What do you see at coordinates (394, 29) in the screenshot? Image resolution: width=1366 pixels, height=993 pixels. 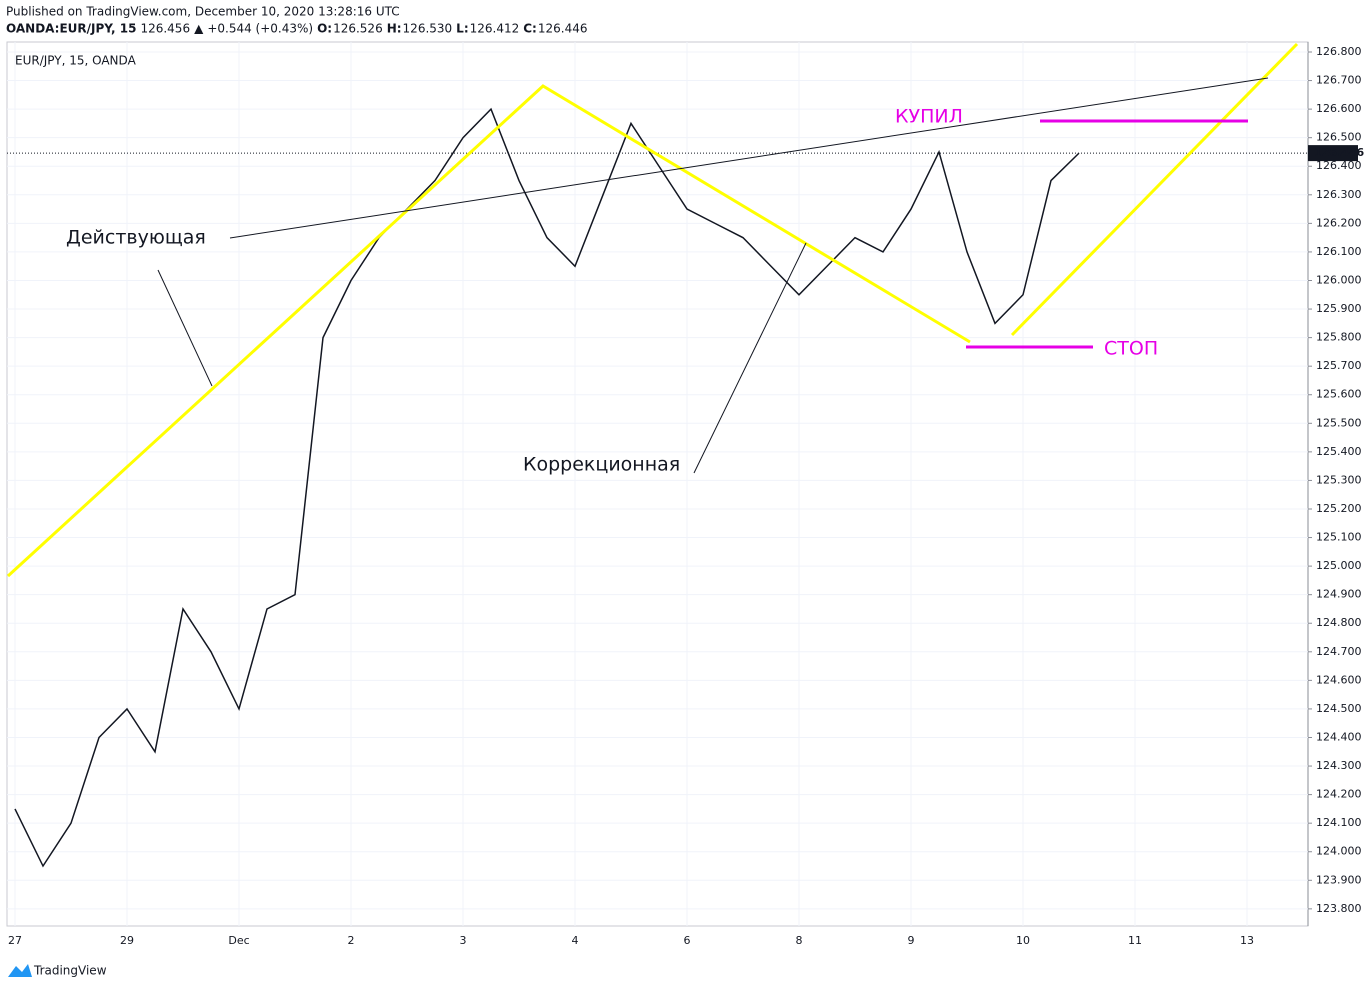 I see `quote-field: H:` at bounding box center [394, 29].